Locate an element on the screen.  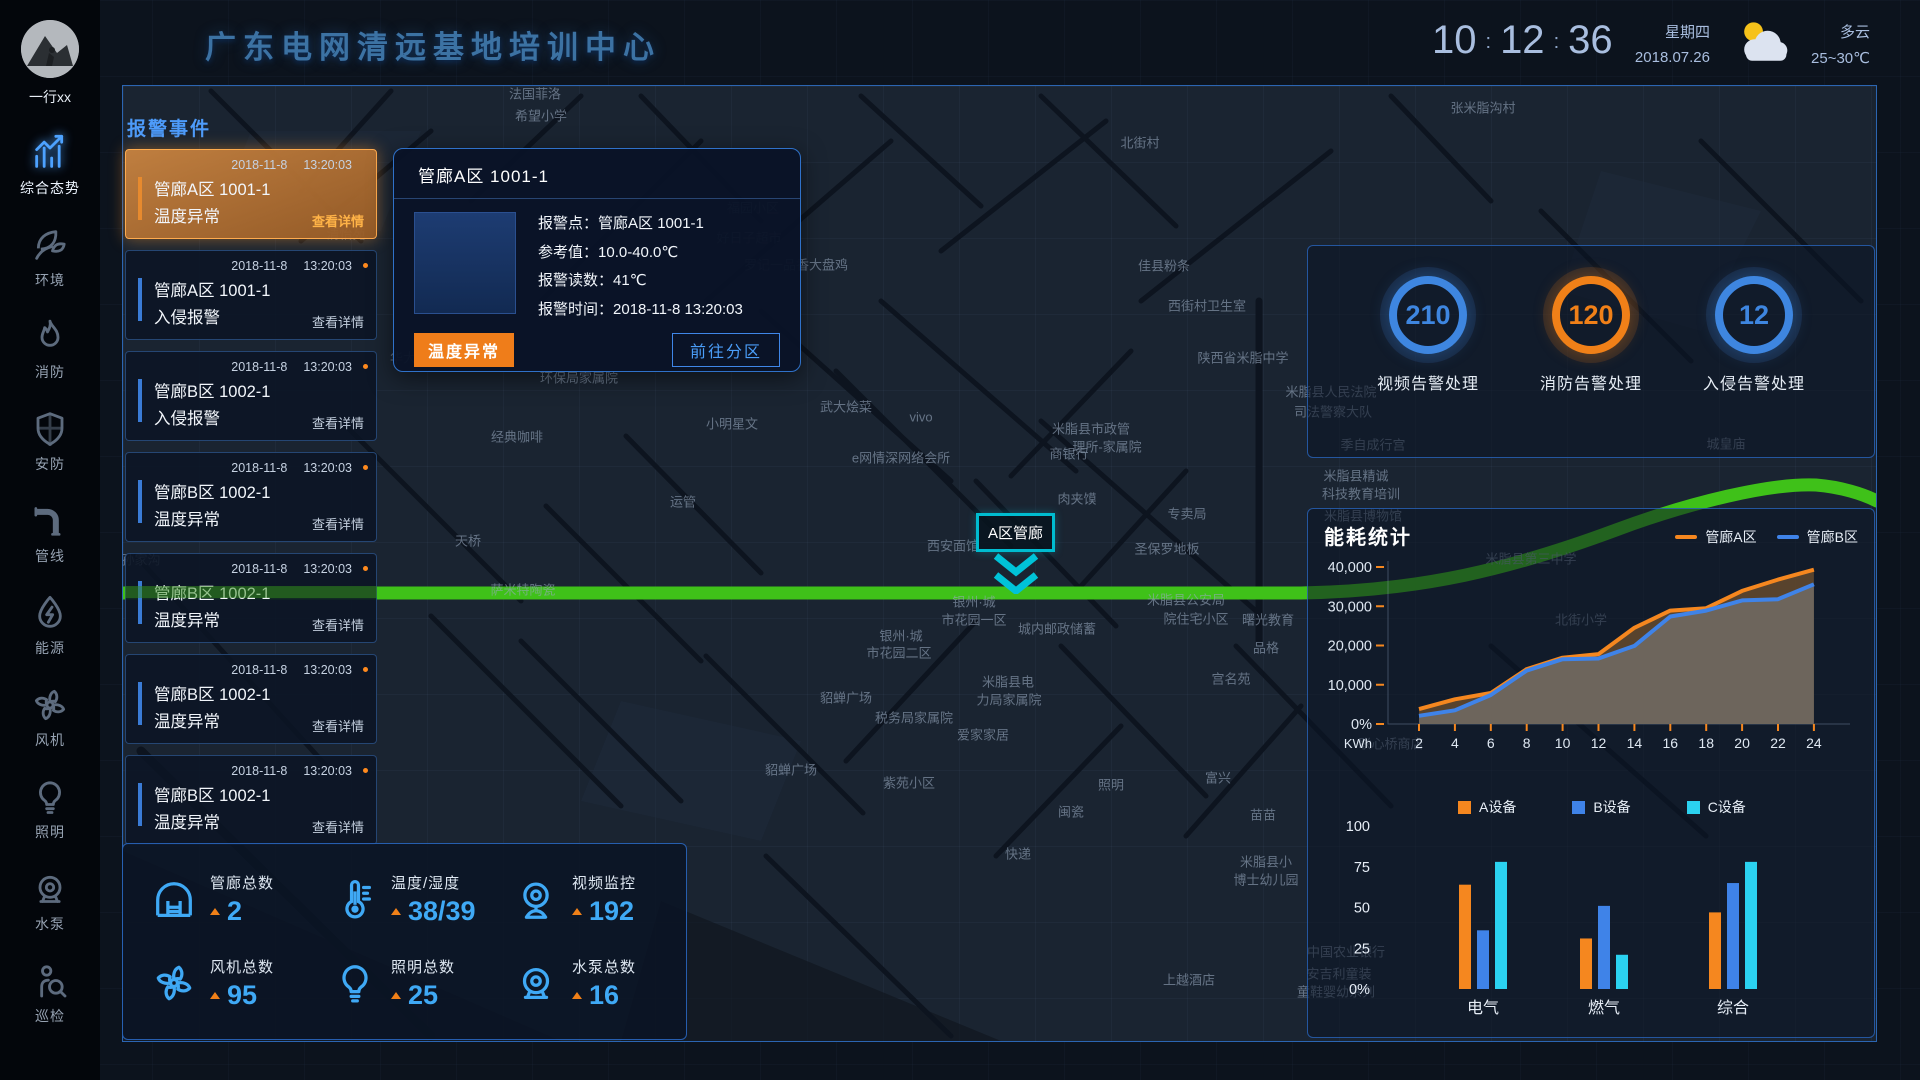
svg-text: 10 is located at coordinates (1563, 743).